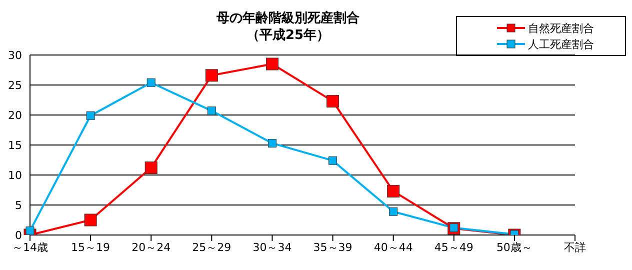  What do you see at coordinates (272, 247) in the screenshot?
I see `x-tick-label: 30～34` at bounding box center [272, 247].